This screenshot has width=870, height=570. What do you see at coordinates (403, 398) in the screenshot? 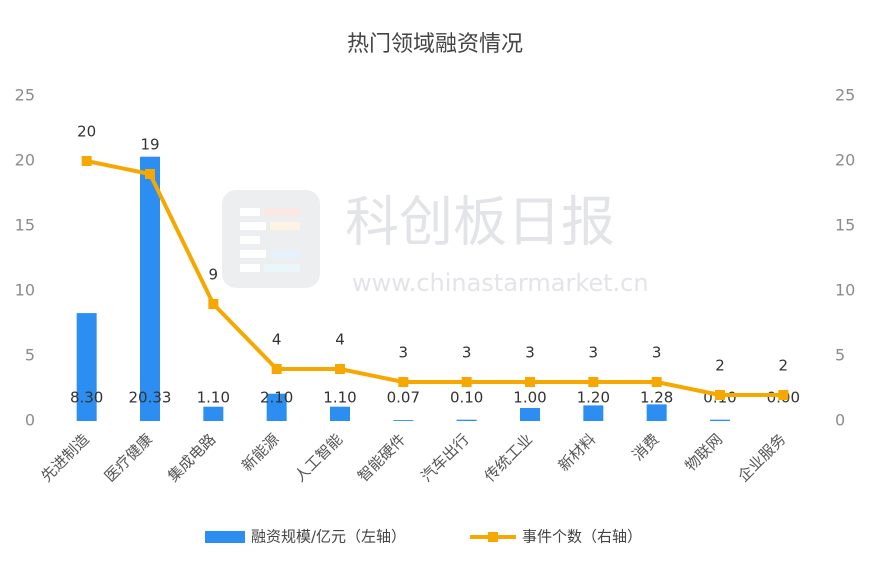
I see `bar-value-label: 0.07` at bounding box center [403, 398].